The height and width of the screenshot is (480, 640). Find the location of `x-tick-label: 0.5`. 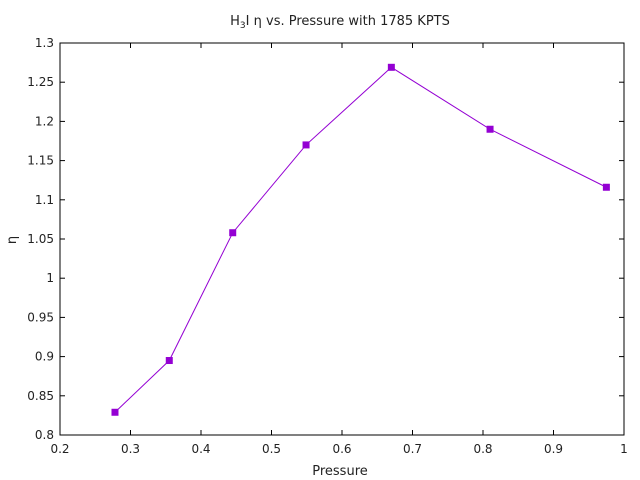

x-tick-label: 0.5 is located at coordinates (271, 449).